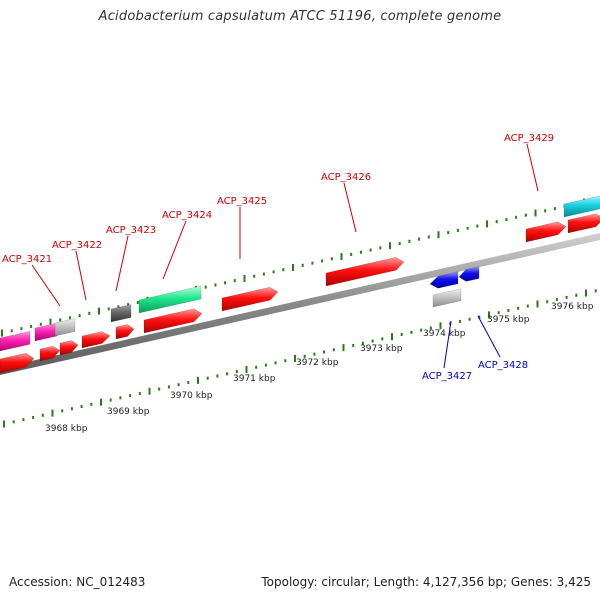 This screenshot has height=604, width=600. Describe the element at coordinates (529, 138) in the screenshot. I see `gene-label-acp_3429: ACP_3429` at that location.